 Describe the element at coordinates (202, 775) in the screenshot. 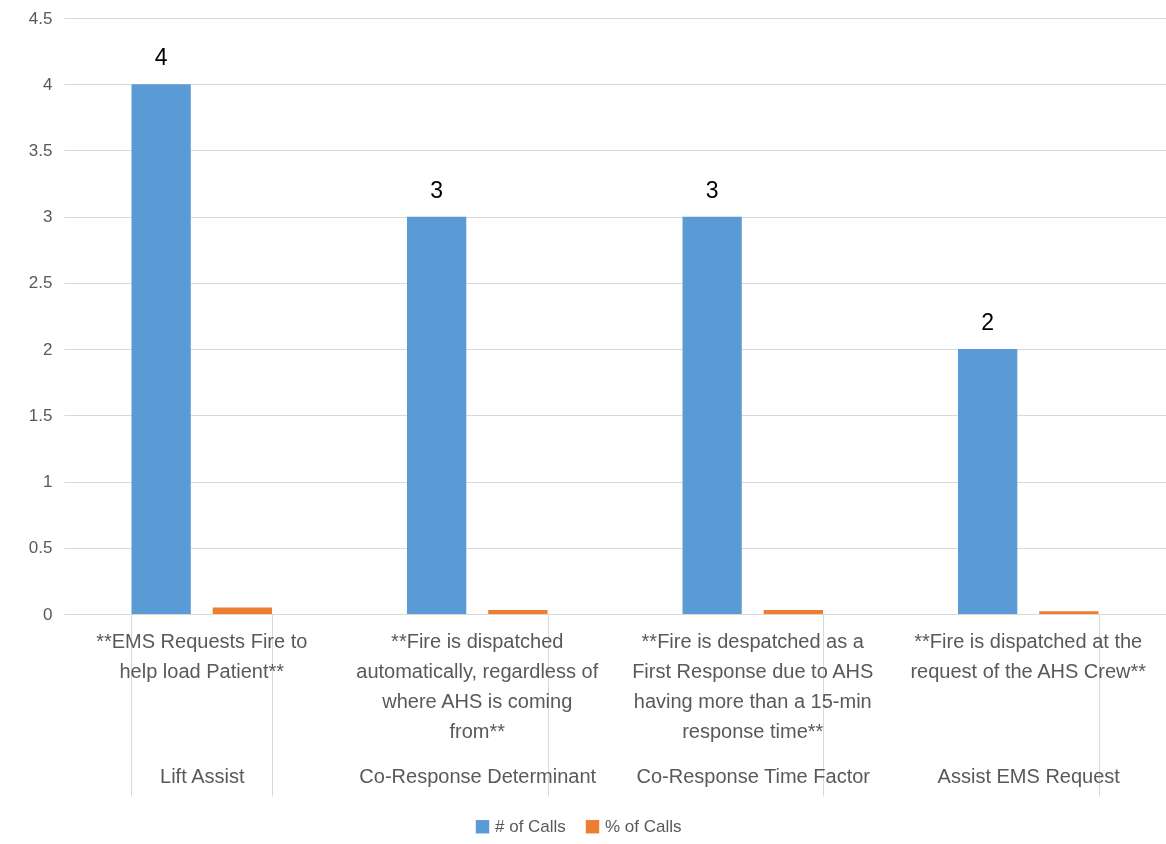

I see `x-tick-label: Lift Assist` at that location.